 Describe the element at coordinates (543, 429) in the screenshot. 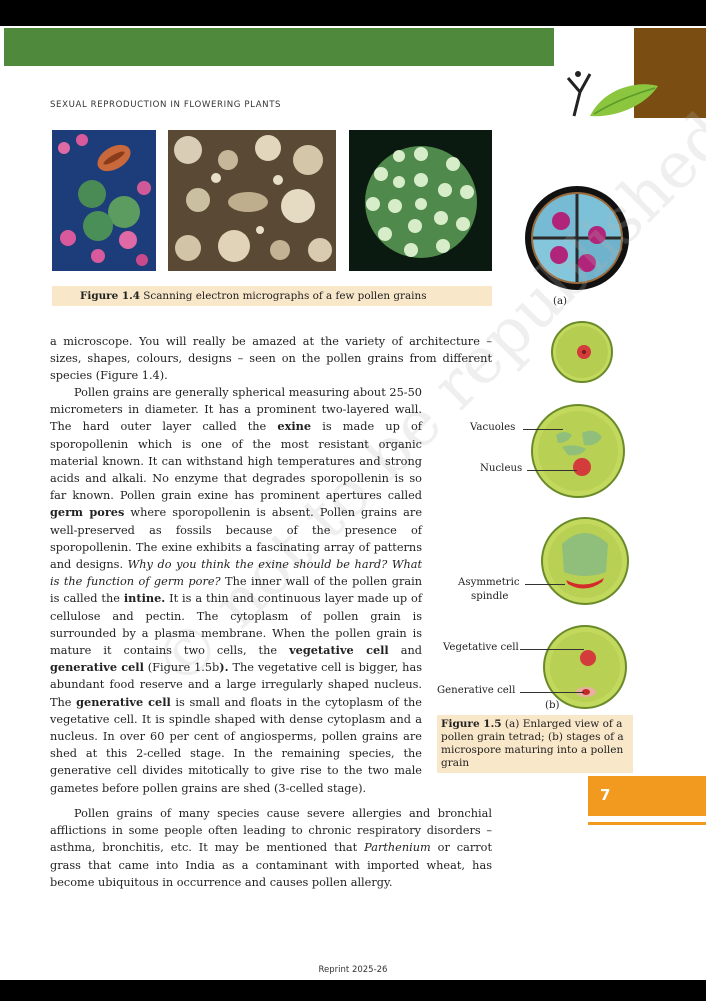

I see `leader-vacuoles` at that location.